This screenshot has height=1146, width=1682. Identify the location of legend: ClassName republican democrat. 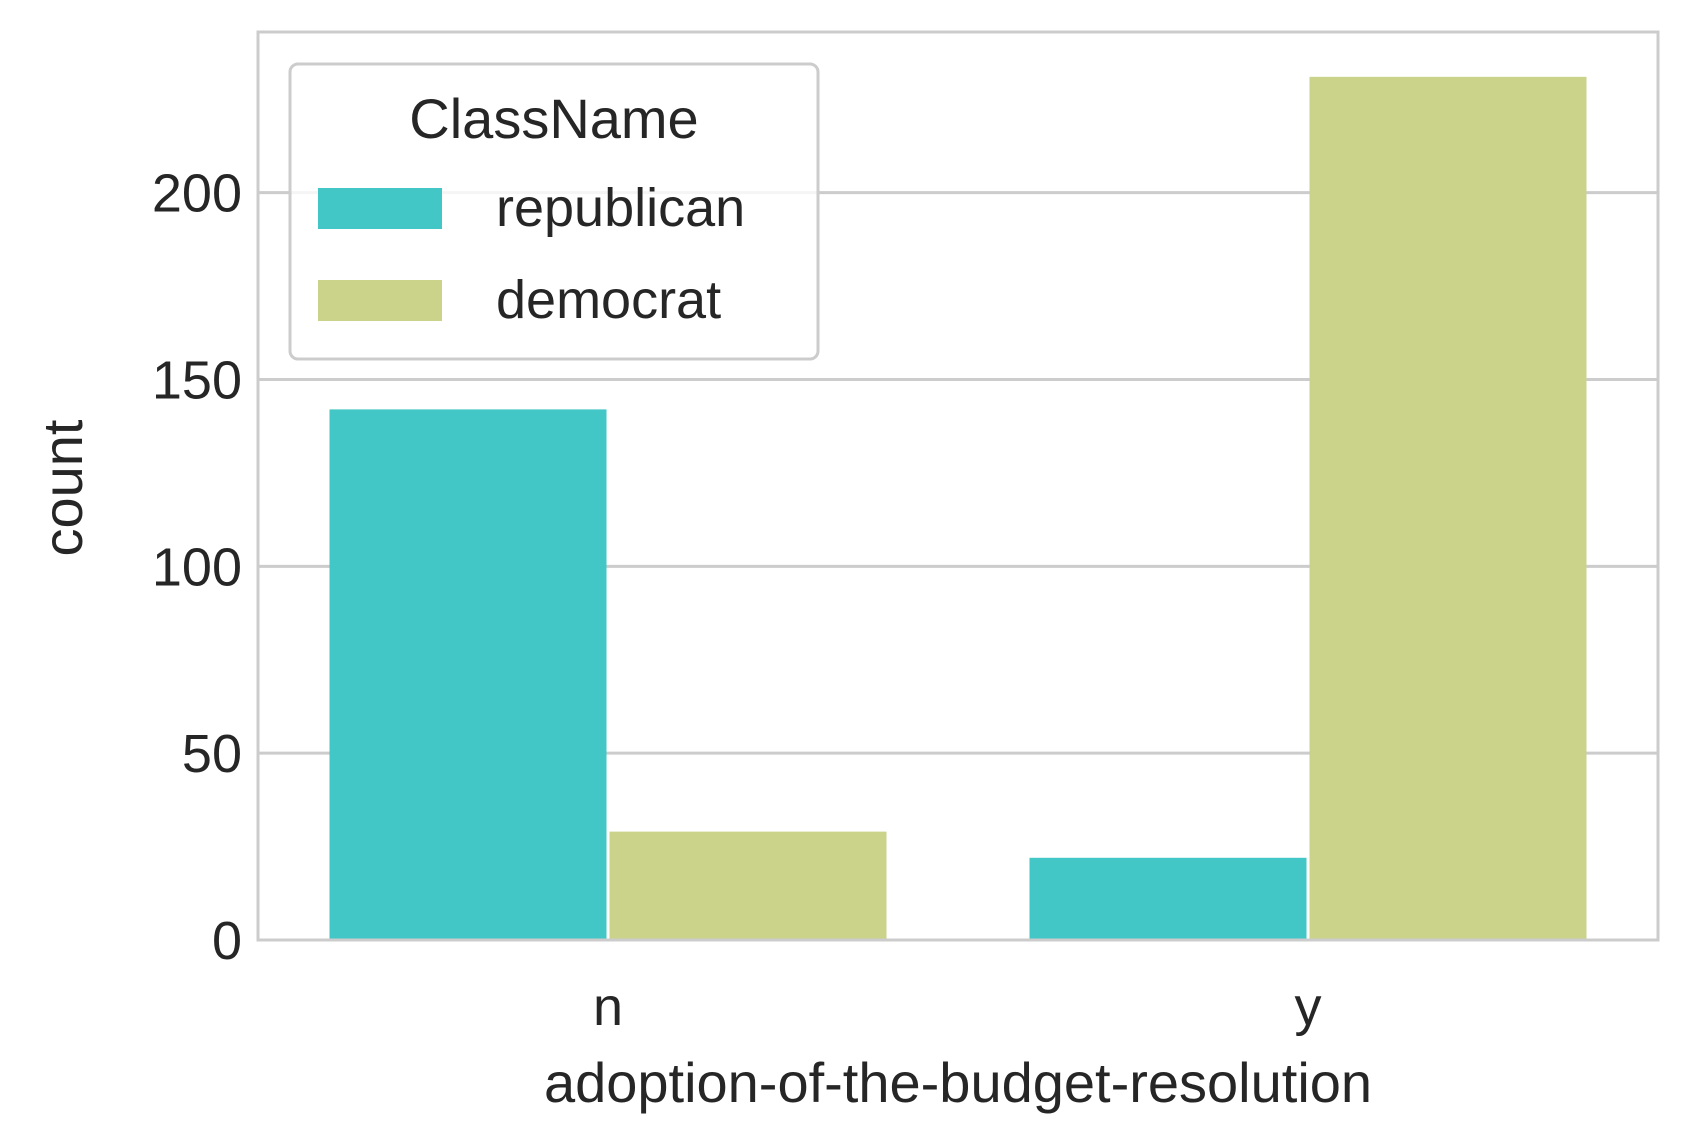
(554, 211).